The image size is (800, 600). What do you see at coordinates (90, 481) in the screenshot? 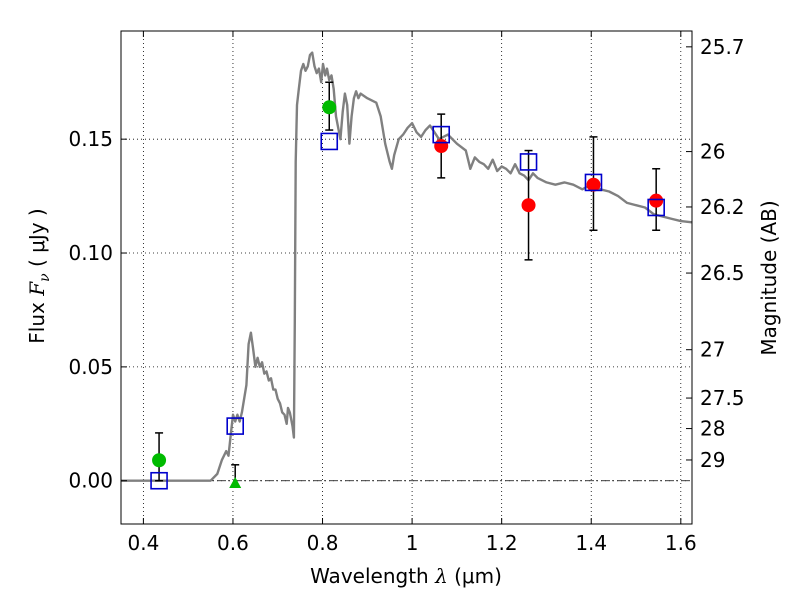
I see `y-tick-label: 0.00` at bounding box center [90, 481].